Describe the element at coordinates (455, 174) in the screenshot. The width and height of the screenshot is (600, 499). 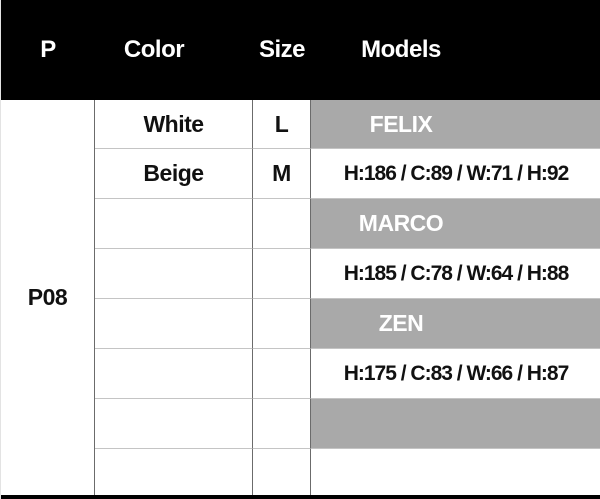
I see `model-measurements-cell: H:186 / C:89 / W:71 / H:92` at that location.